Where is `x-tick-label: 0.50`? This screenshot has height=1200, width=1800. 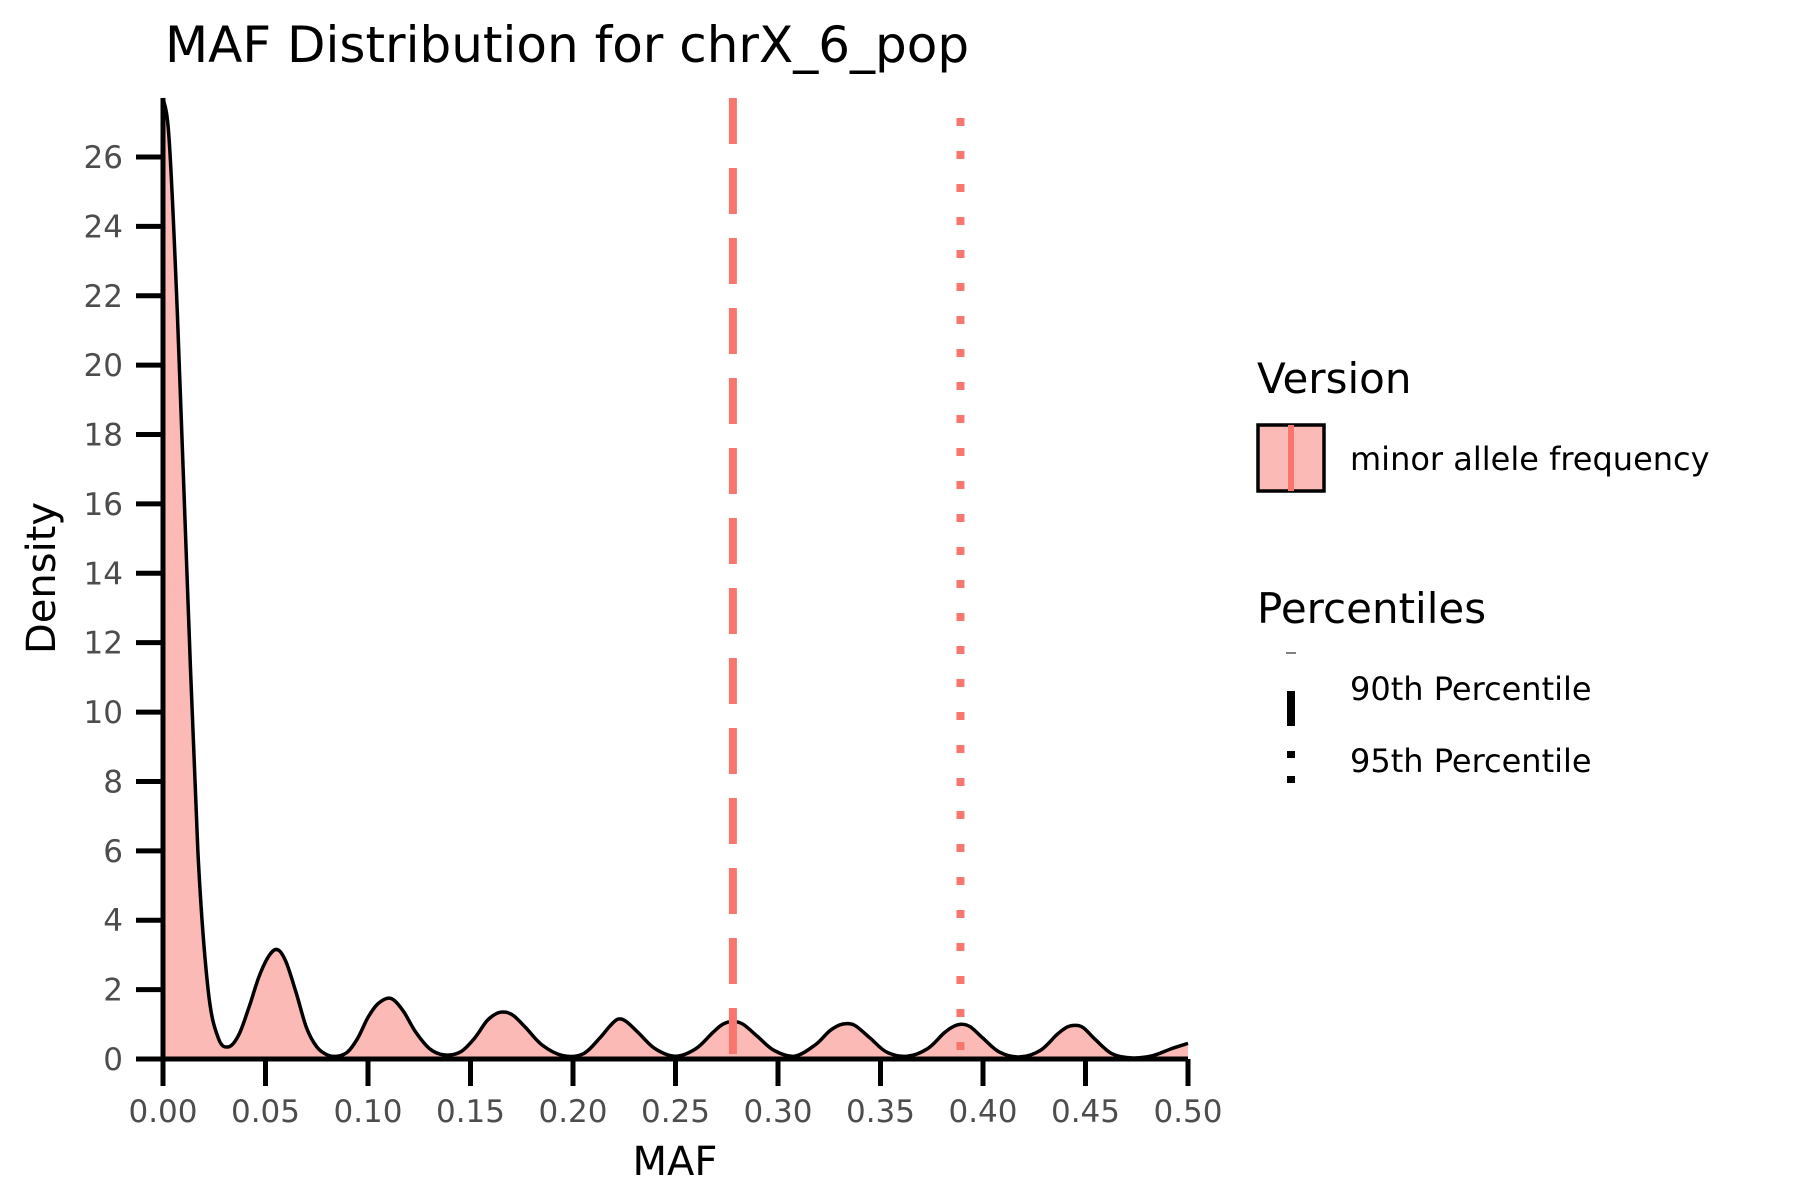 x-tick-label: 0.50 is located at coordinates (1187, 1112).